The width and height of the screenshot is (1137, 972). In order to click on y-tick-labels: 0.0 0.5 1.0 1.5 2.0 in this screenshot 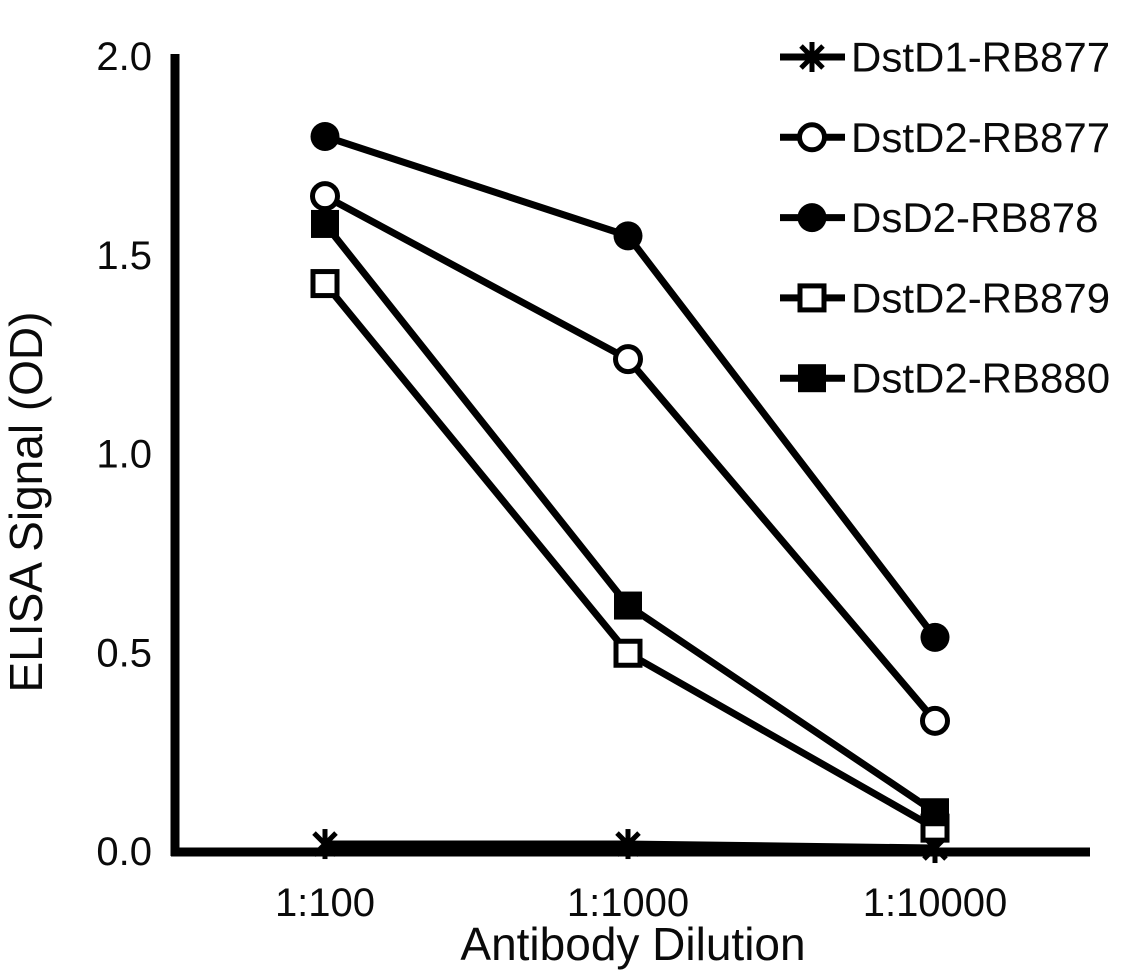, I will do `click(124, 454)`.